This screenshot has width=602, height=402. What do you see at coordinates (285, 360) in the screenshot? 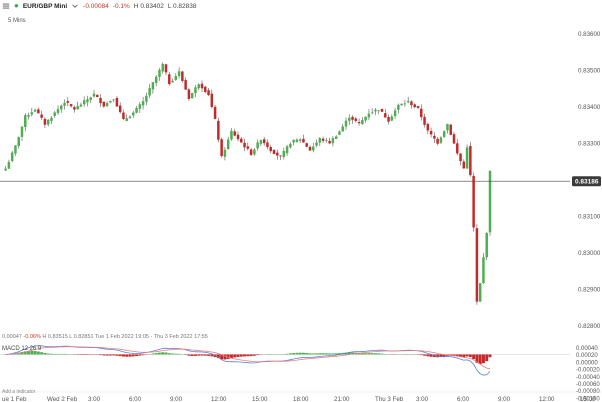
I see `macd-panel` at bounding box center [285, 360].